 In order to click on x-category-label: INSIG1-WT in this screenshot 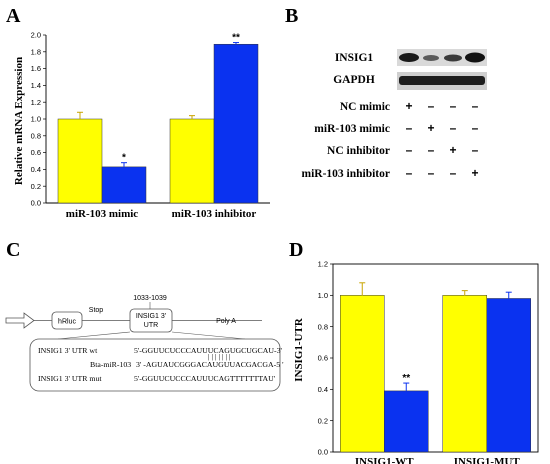, I will do `click(384, 460)`.